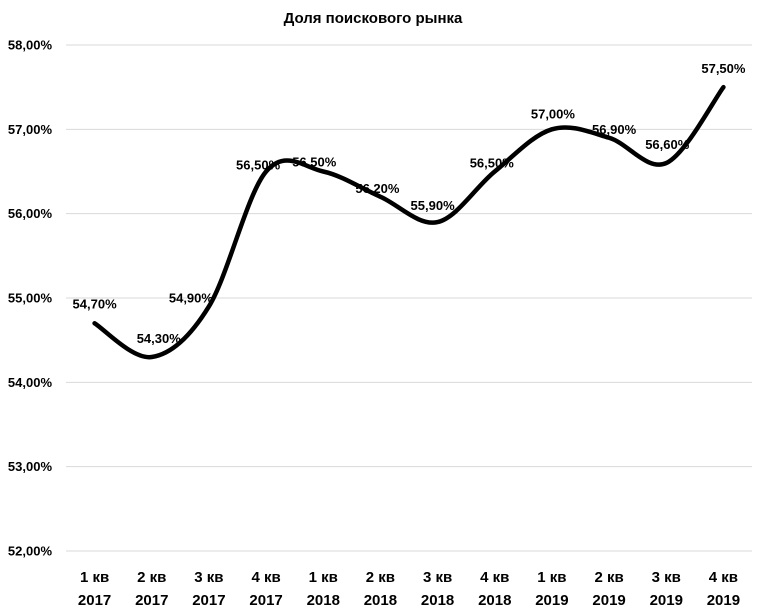 Image resolution: width=762 pixels, height=611 pixels. I want to click on data-label: 57,00%, so click(553, 113).